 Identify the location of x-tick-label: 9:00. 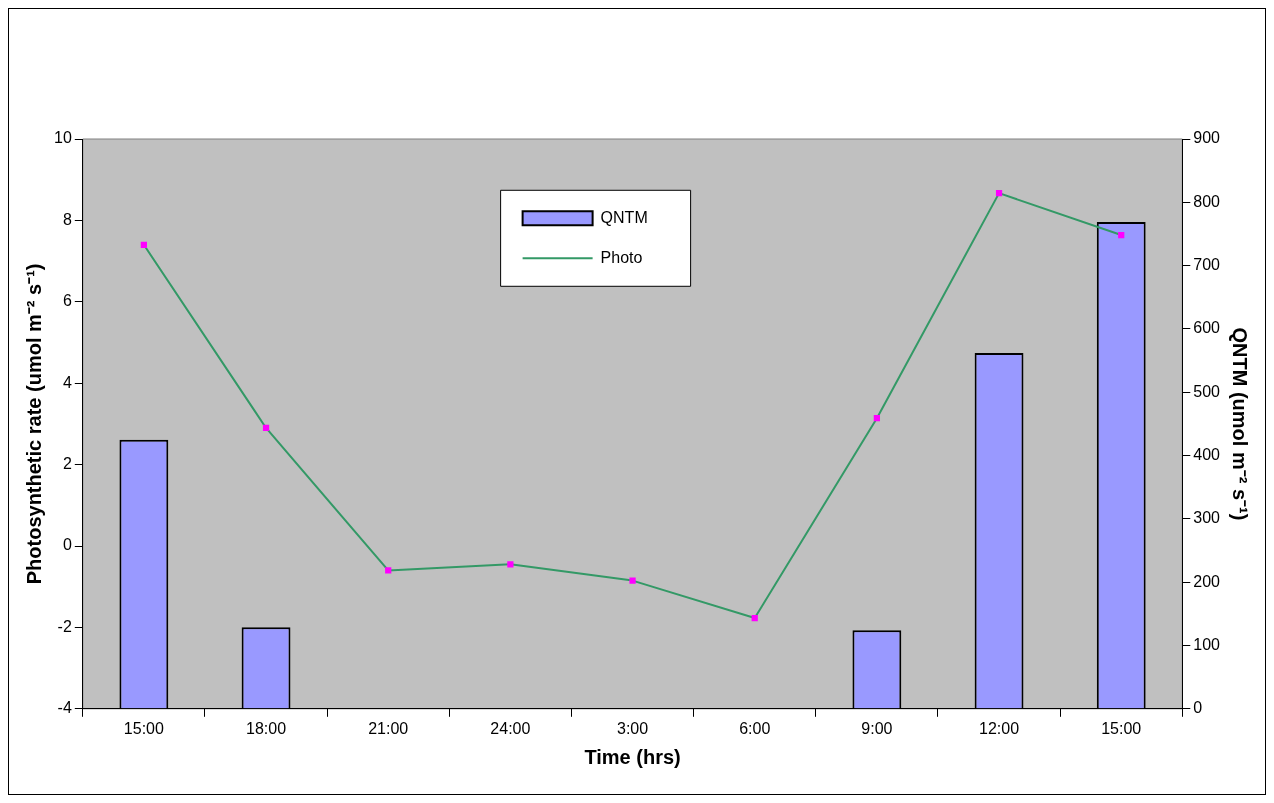
(877, 728).